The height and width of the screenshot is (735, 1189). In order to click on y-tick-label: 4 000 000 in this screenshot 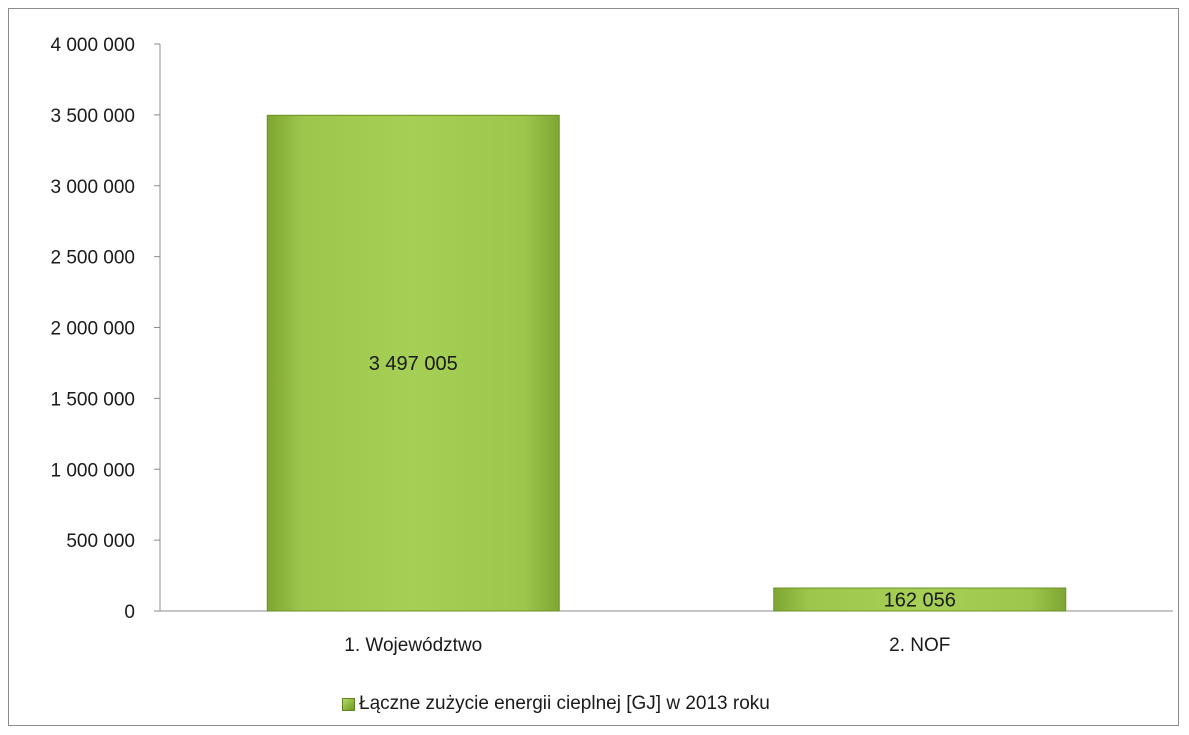, I will do `click(92, 45)`.